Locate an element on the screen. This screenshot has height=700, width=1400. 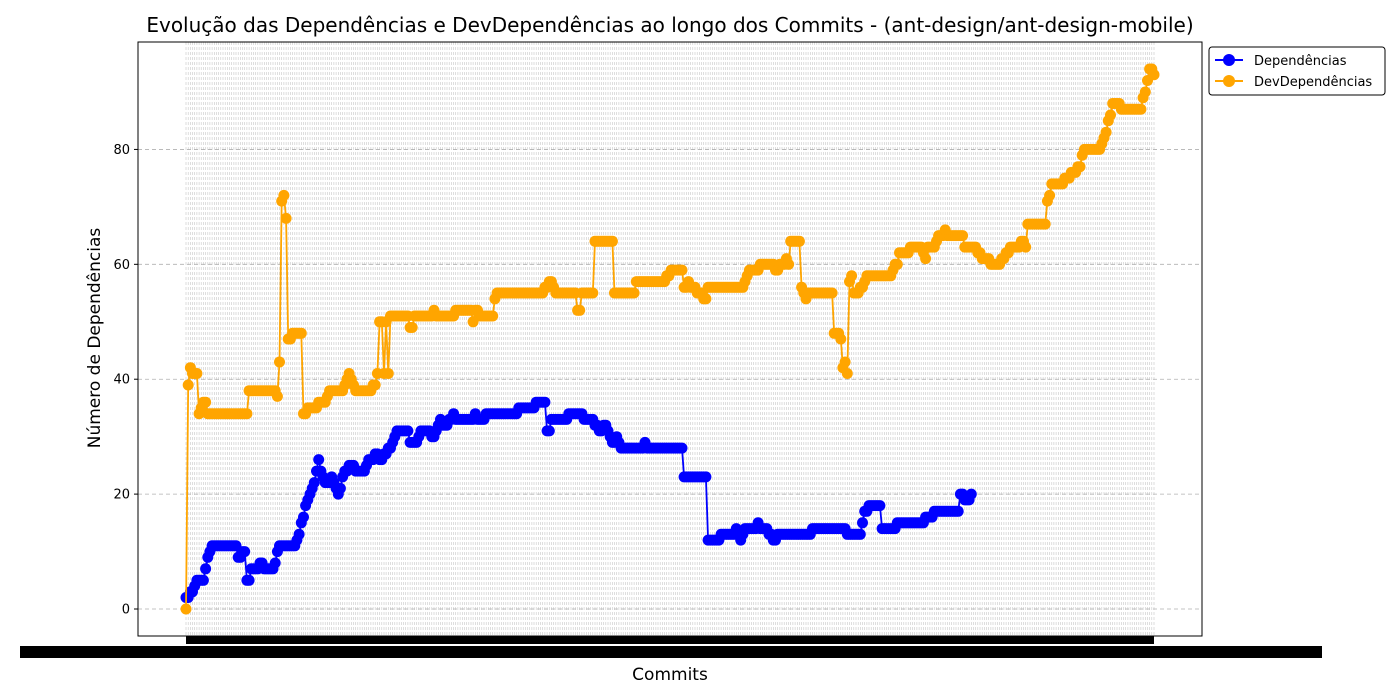
y-tick-label: 60 is located at coordinates (121, 265).